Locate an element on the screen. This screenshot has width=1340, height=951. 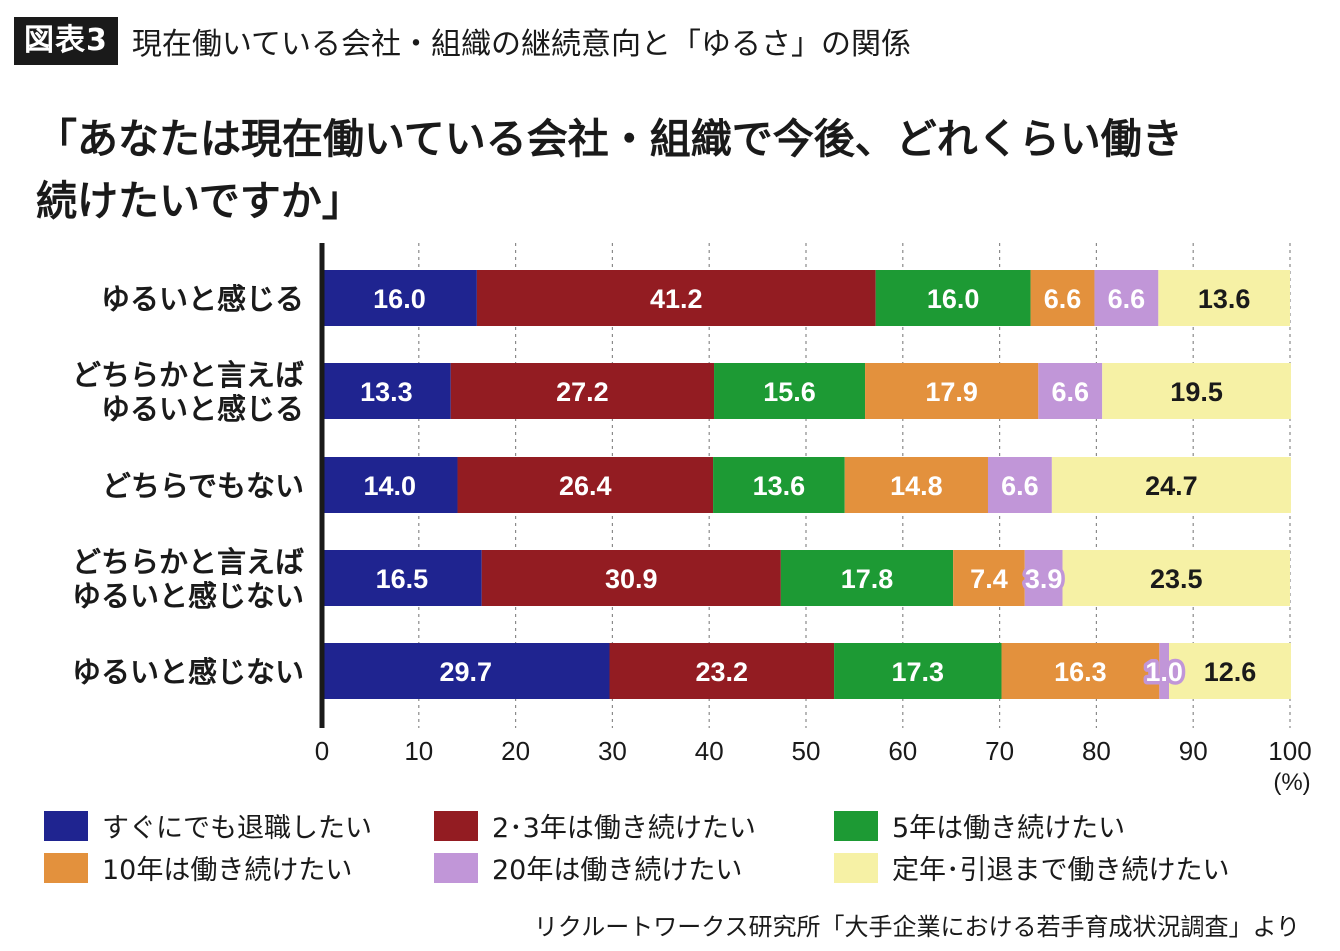
figure-title: 現在働いている会社・組織の継続意向と「ゆるさ」の関係 is located at coordinates (521, 44).